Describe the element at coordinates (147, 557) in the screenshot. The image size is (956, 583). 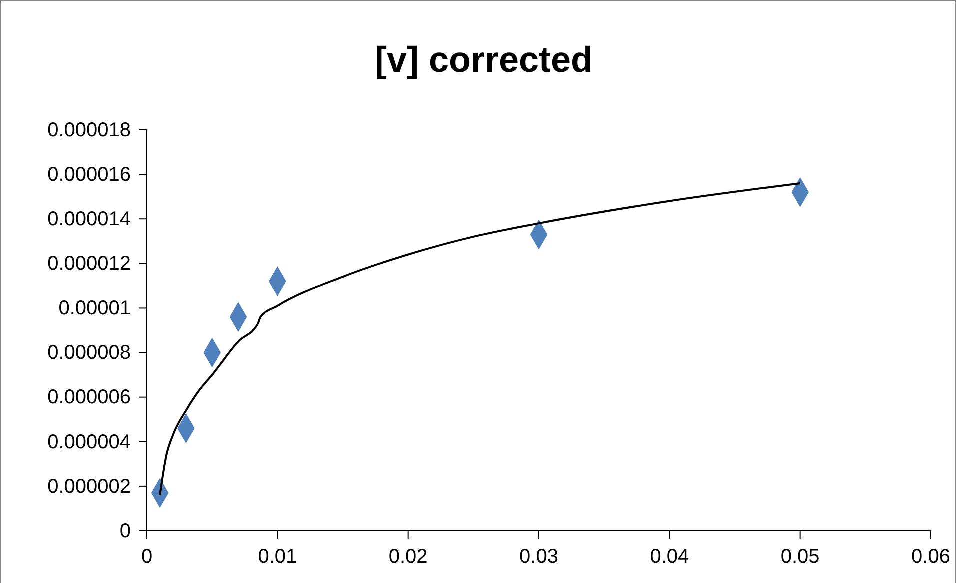
I see `x-tick-label: 0` at that location.